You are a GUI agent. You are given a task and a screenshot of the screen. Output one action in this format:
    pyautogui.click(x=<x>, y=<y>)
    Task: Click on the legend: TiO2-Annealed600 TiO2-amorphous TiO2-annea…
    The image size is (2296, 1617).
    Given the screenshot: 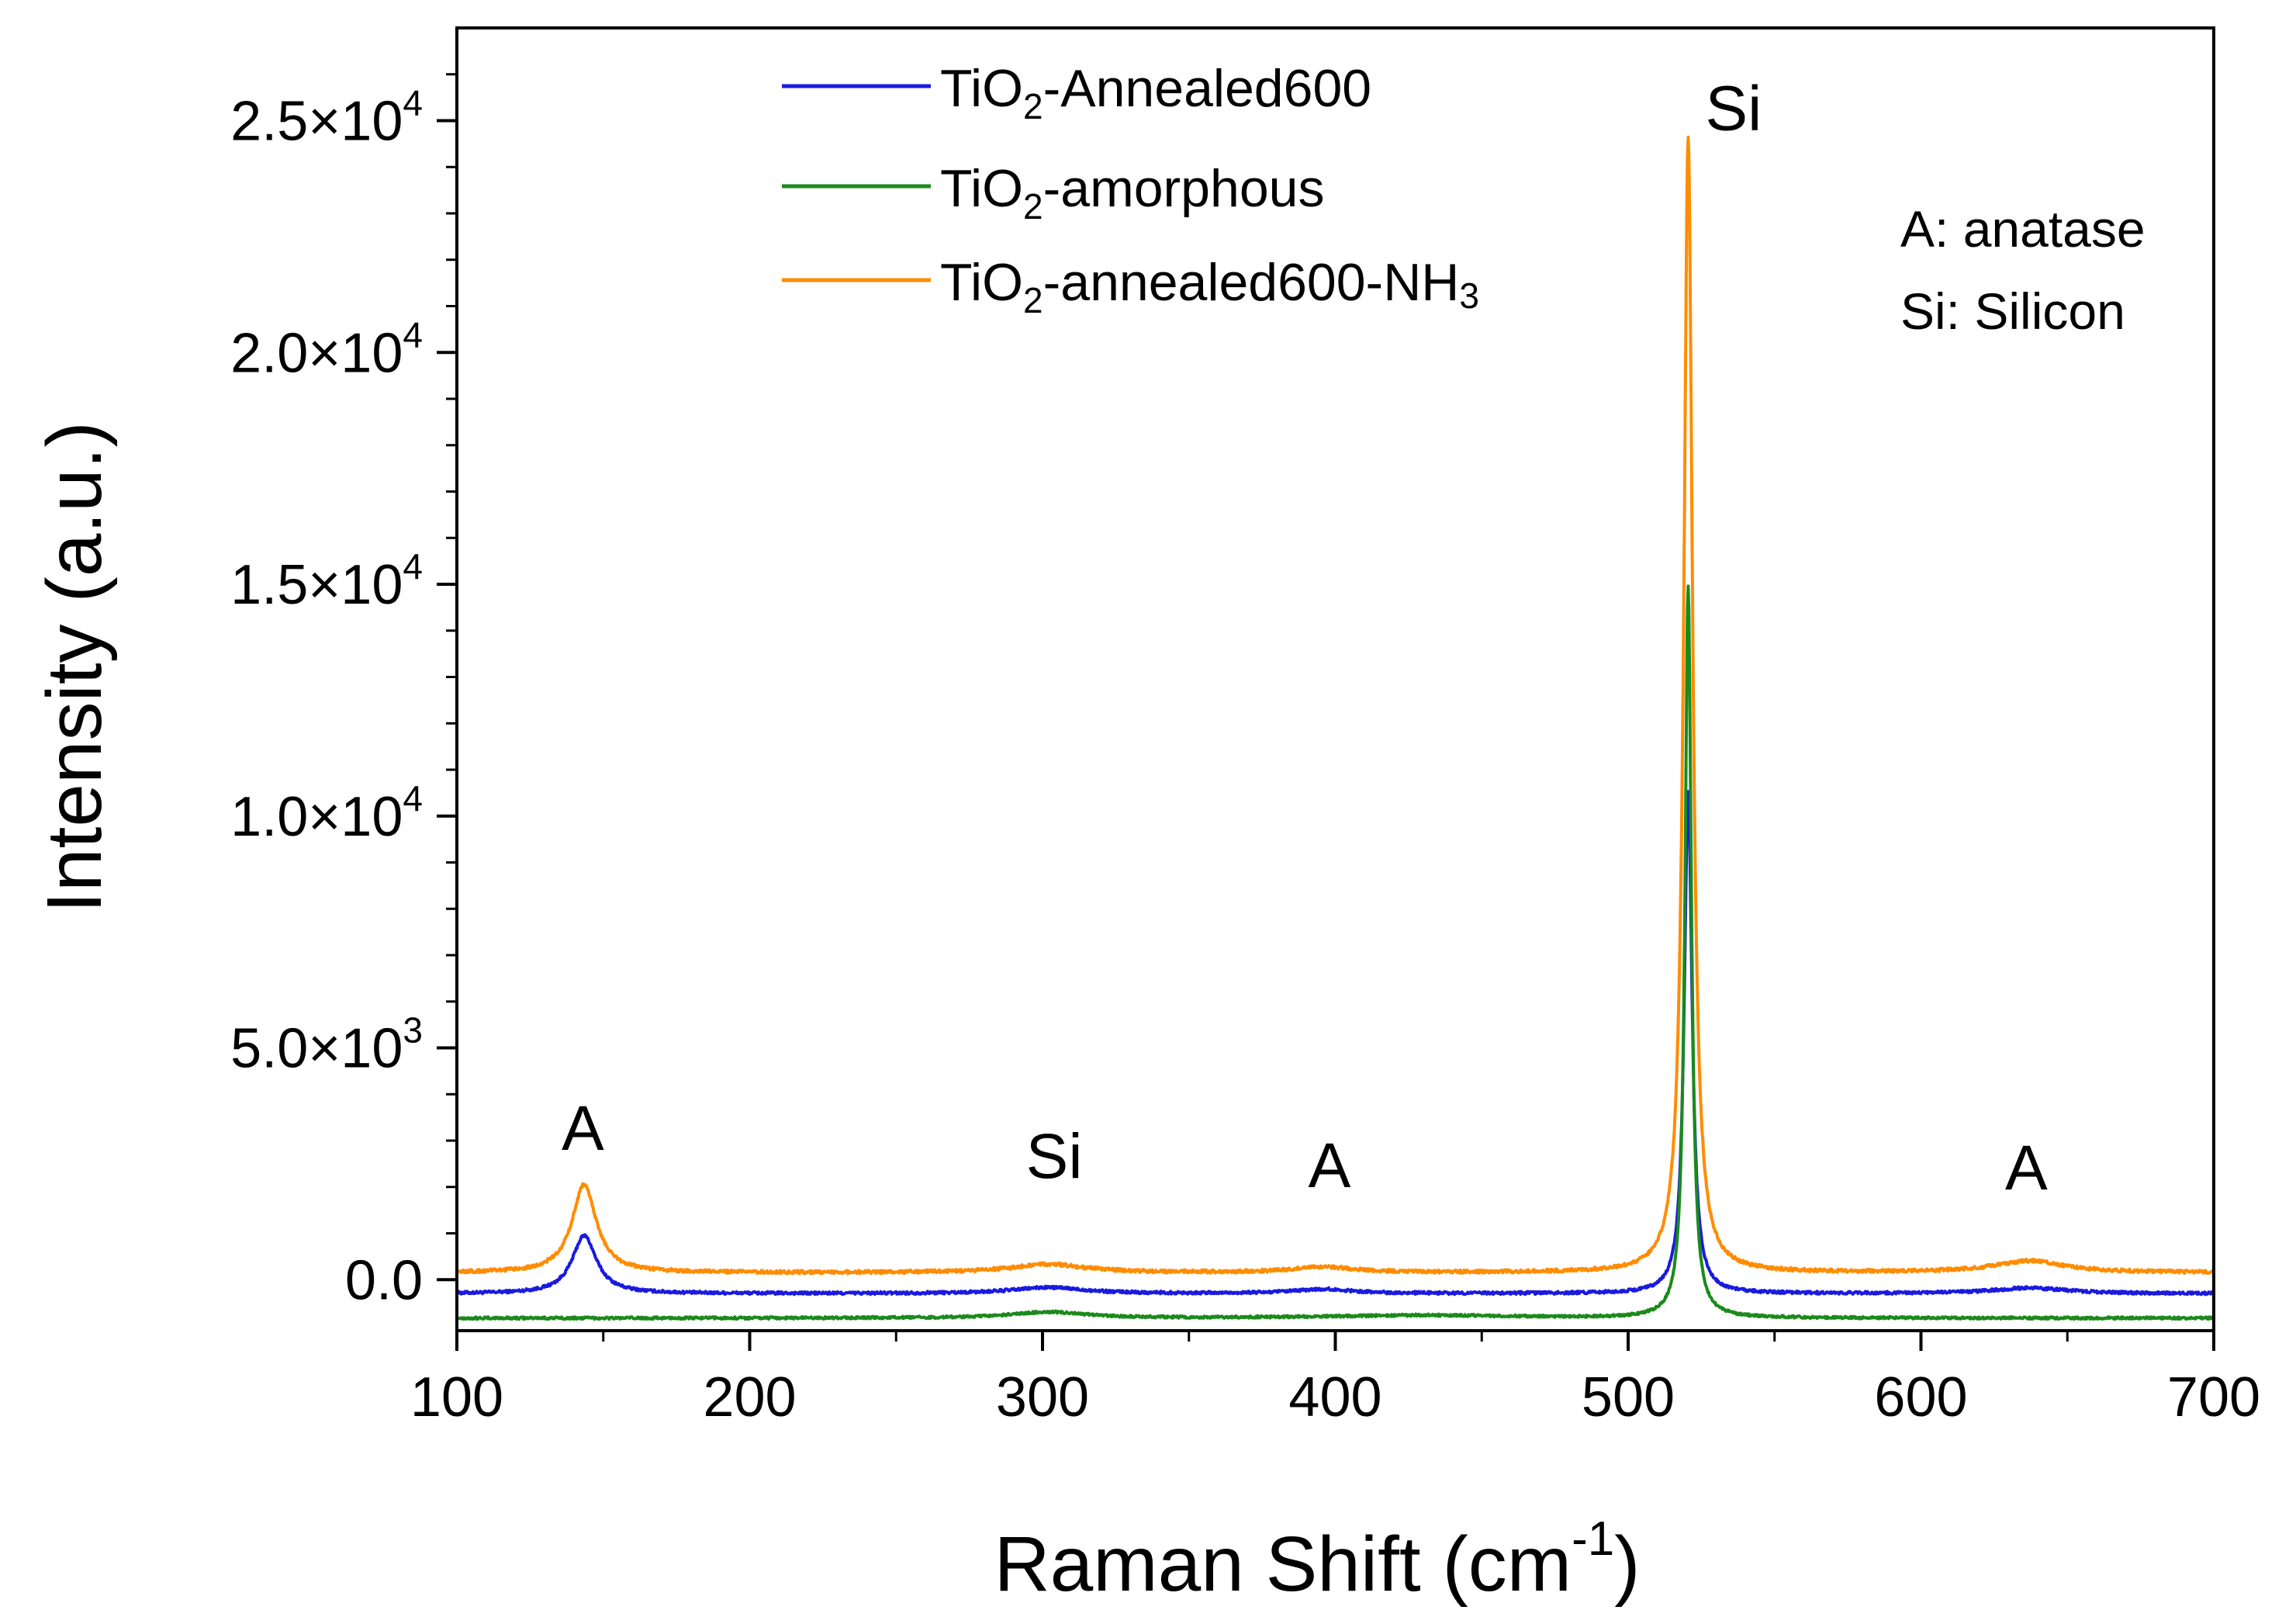 What is the action you would take?
    pyautogui.click(x=1130, y=190)
    